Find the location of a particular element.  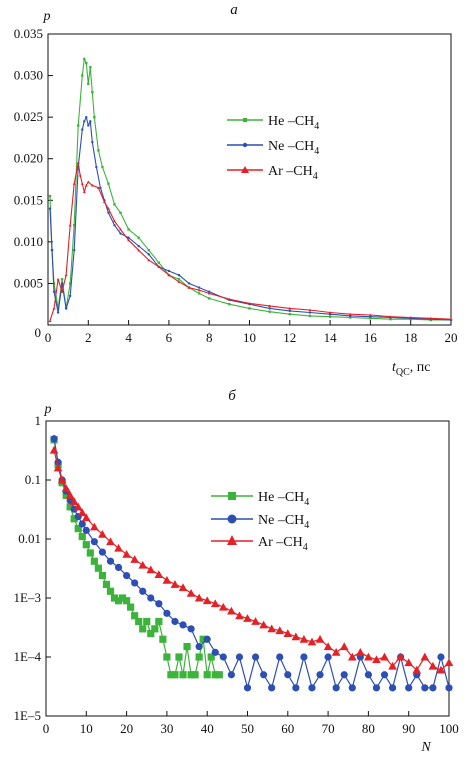

legend-a-ne-label: Ne –CH is located at coordinates (291, 146).